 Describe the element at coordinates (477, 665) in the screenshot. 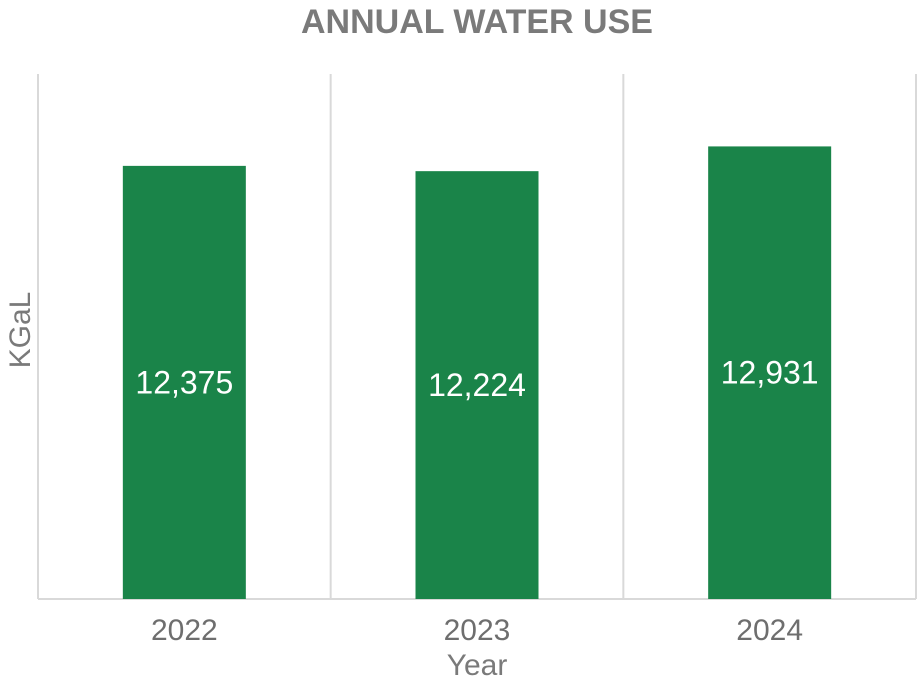

I see `x-axis-label: Year` at that location.